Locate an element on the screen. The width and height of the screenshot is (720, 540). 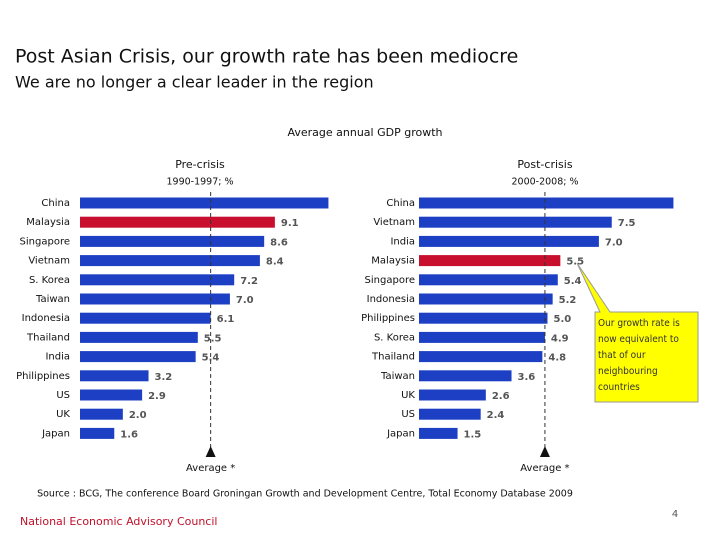
chart-subtitle: 2000-2008; % is located at coordinates (544, 182).